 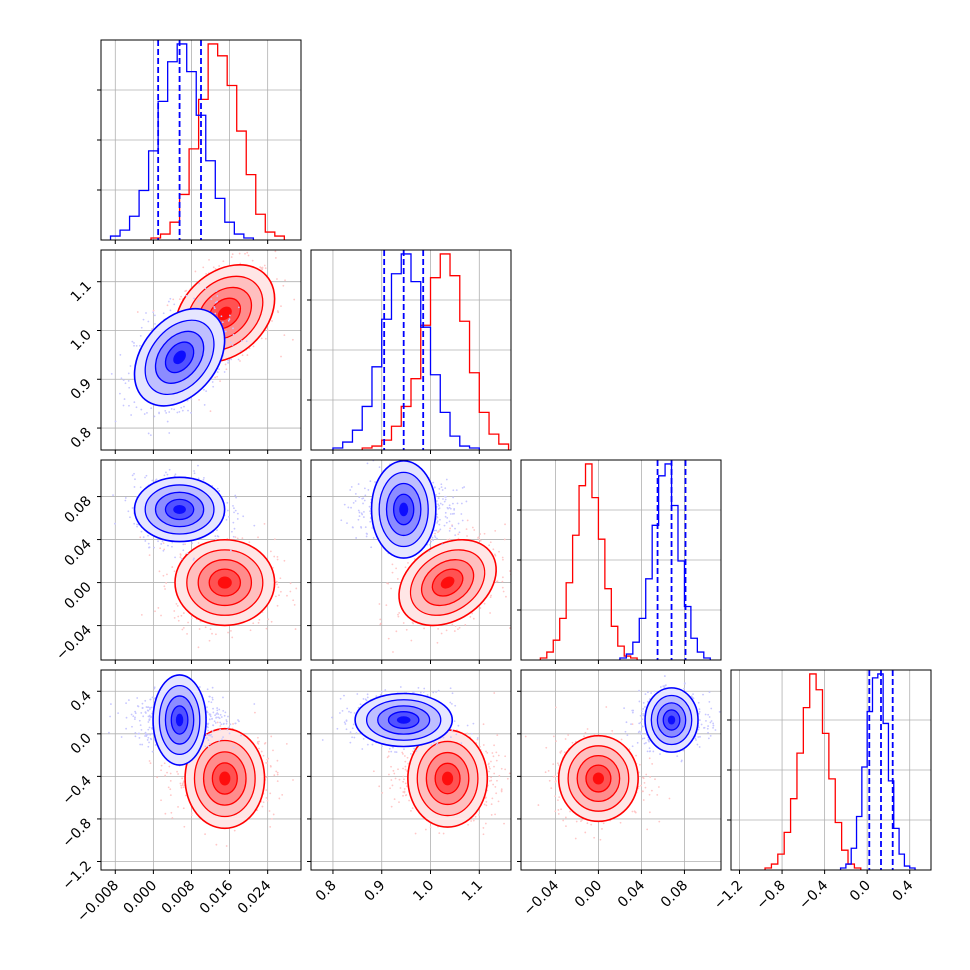 I want to click on y-tick-label: 0.9, so click(x=81, y=389).